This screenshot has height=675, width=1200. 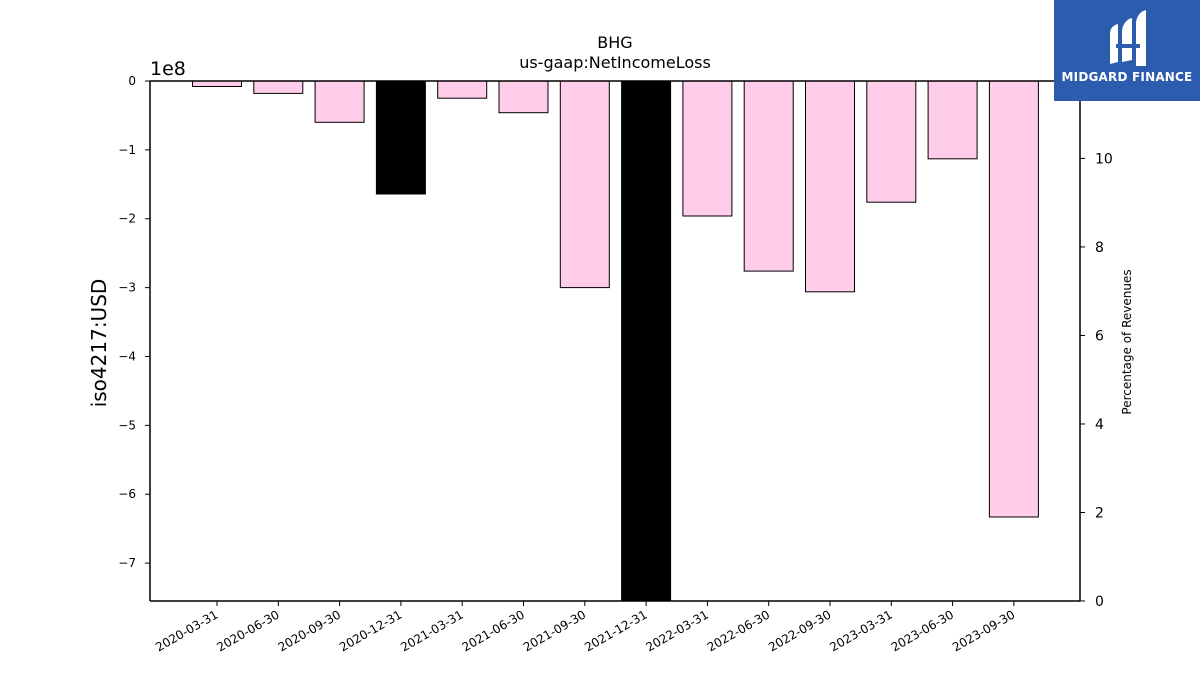 What do you see at coordinates (370, 630) in the screenshot?
I see `x-tick-label: 2020-12-31` at bounding box center [370, 630].